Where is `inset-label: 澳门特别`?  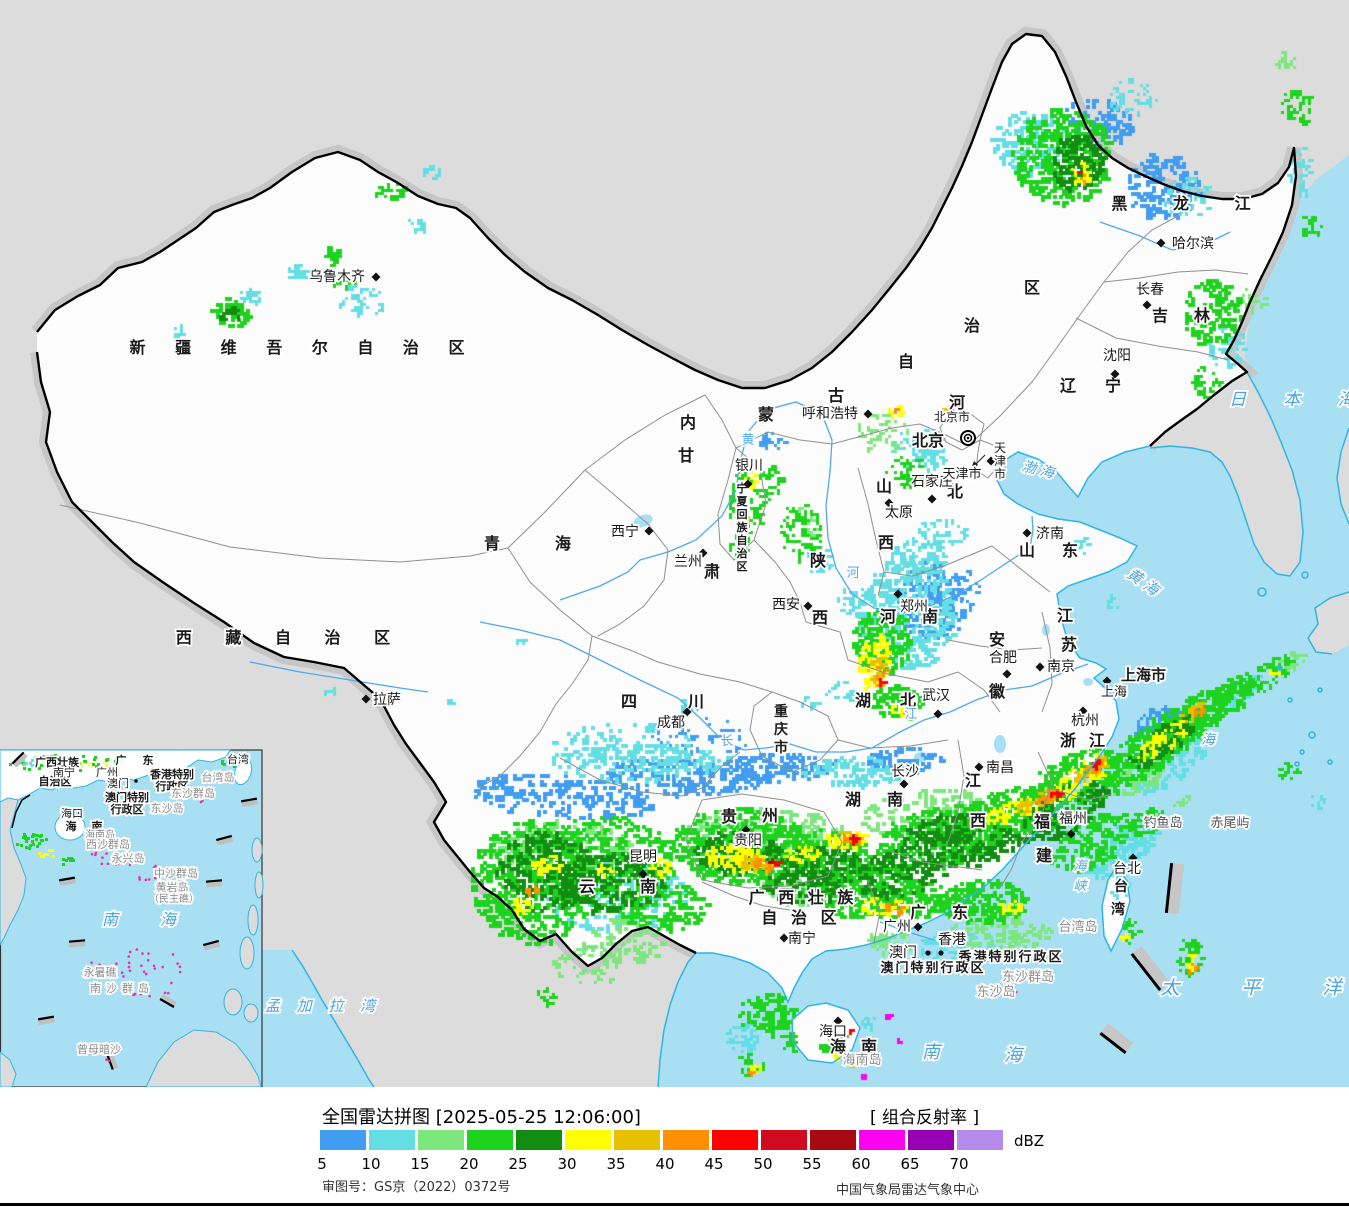 inset-label: 澳门特别 is located at coordinates (127, 797).